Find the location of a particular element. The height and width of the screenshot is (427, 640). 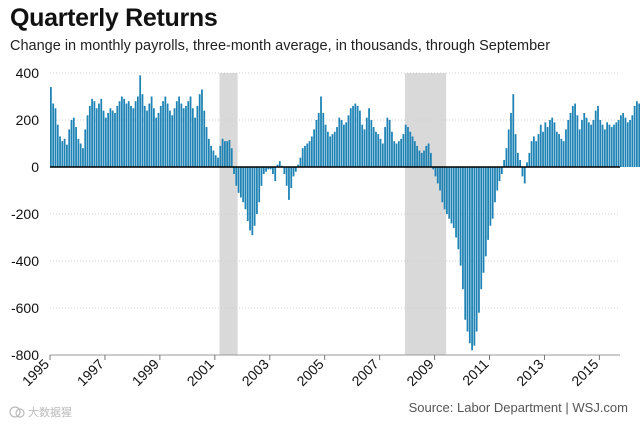

y-tick-label: -600 is located at coordinates (25, 308).